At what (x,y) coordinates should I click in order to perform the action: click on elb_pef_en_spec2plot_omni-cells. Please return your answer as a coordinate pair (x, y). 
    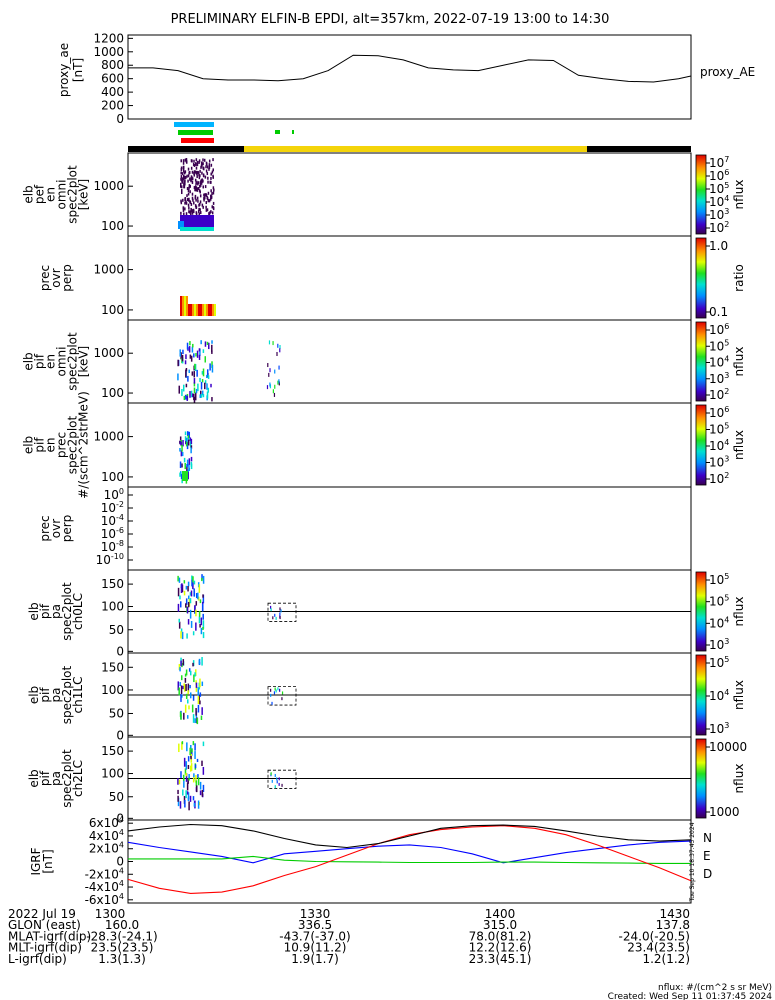
    Looking at the image, I should click on (196, 194).